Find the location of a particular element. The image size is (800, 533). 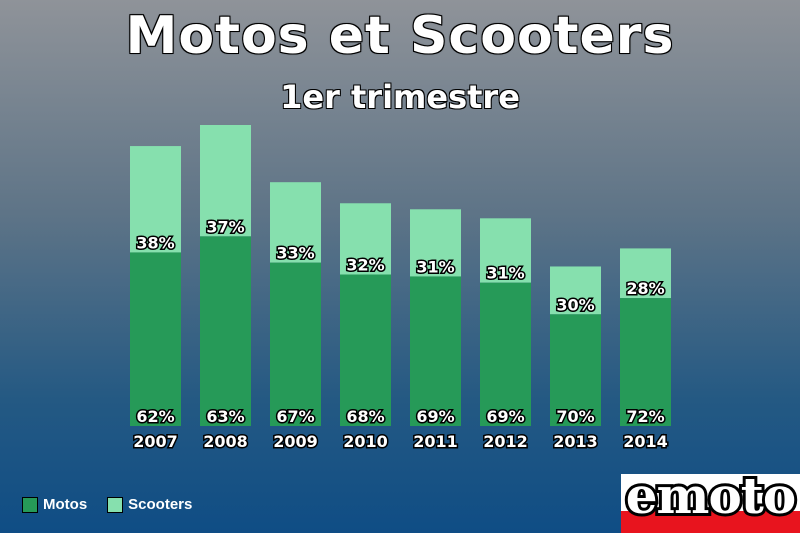

label-motos-2010: 68% is located at coordinates (365, 416).